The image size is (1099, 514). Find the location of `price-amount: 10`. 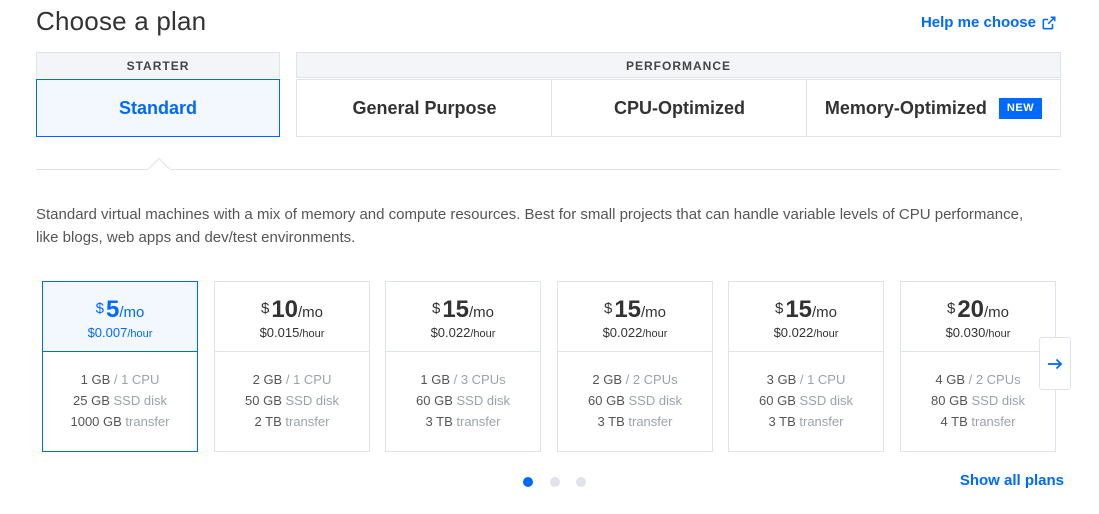

price-amount: 10 is located at coordinates (285, 309).